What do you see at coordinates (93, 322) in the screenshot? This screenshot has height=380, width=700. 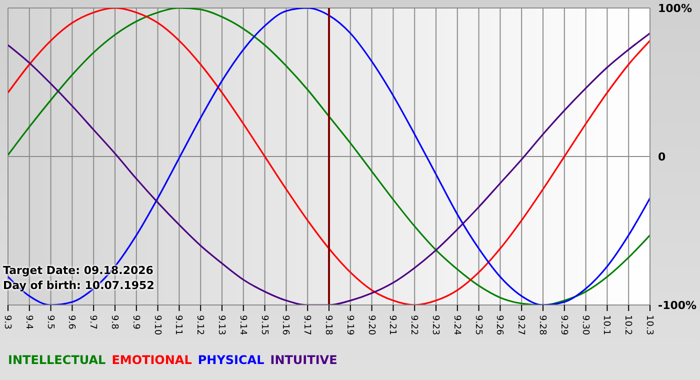 I see `x-tick-label: 9.7` at bounding box center [93, 322].